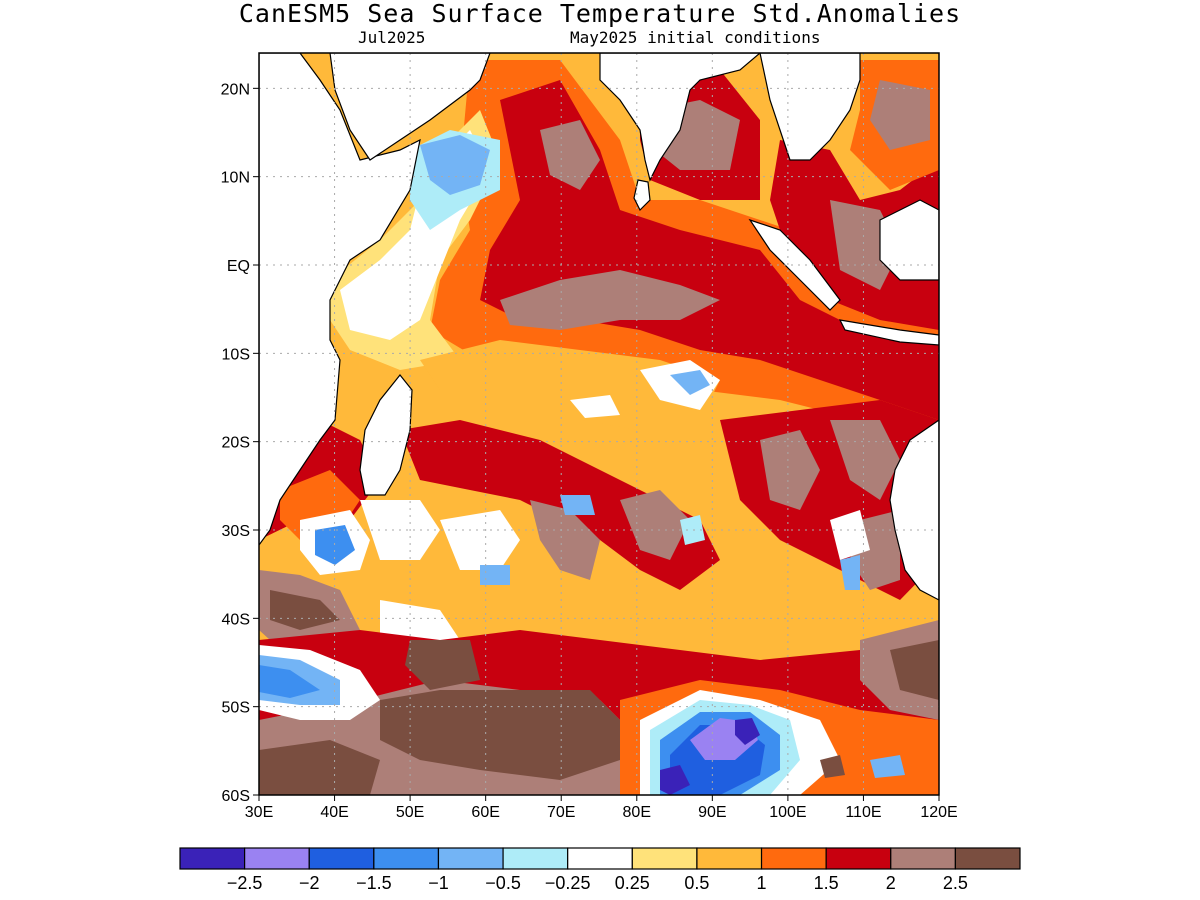 The height and width of the screenshot is (900, 1200). Describe the element at coordinates (410, 107) in the screenshot. I see `arabia-landmass` at that location.